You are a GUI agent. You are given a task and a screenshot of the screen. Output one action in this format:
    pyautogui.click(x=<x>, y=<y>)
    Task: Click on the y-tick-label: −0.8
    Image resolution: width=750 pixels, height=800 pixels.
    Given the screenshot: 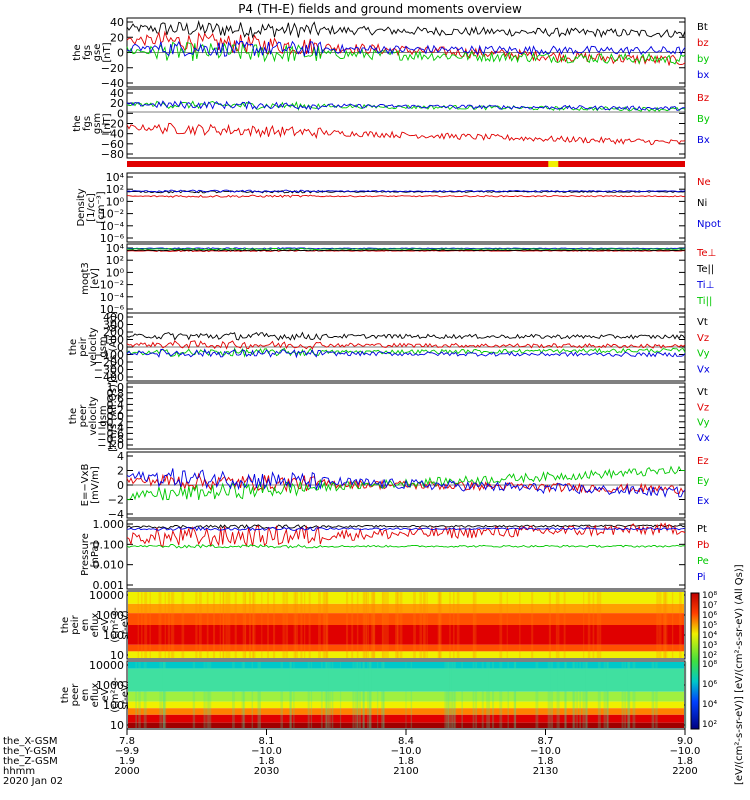 What is the action you would take?
    pyautogui.click(x=110, y=439)
    